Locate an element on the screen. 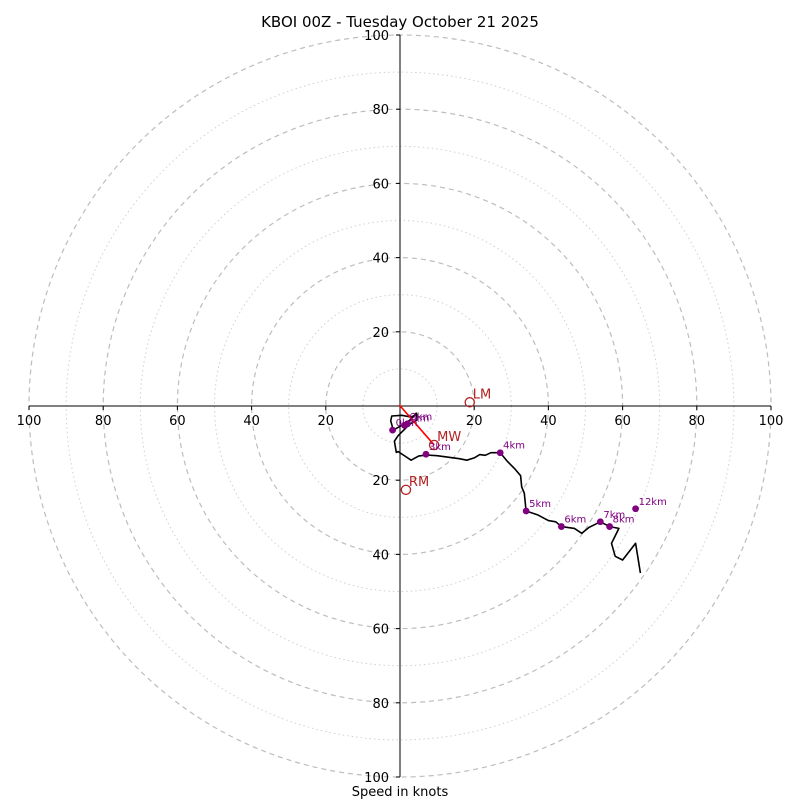  x-axis-label: Speed in knots is located at coordinates (400, 792).